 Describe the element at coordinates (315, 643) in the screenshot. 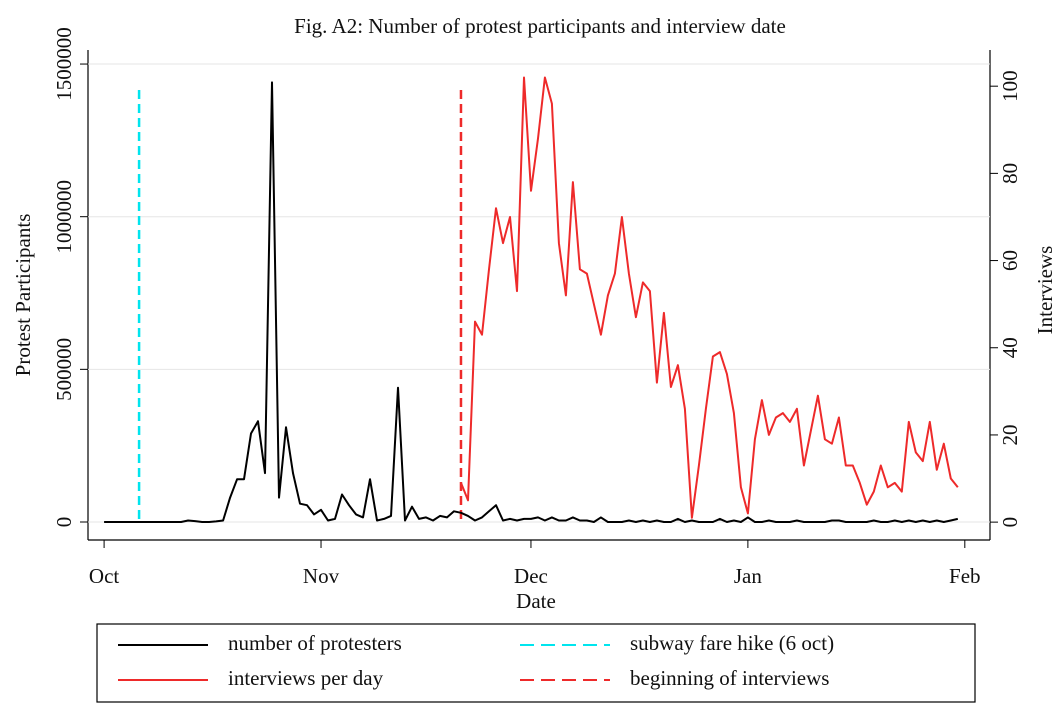

I see `legend-label: number of protesters` at that location.